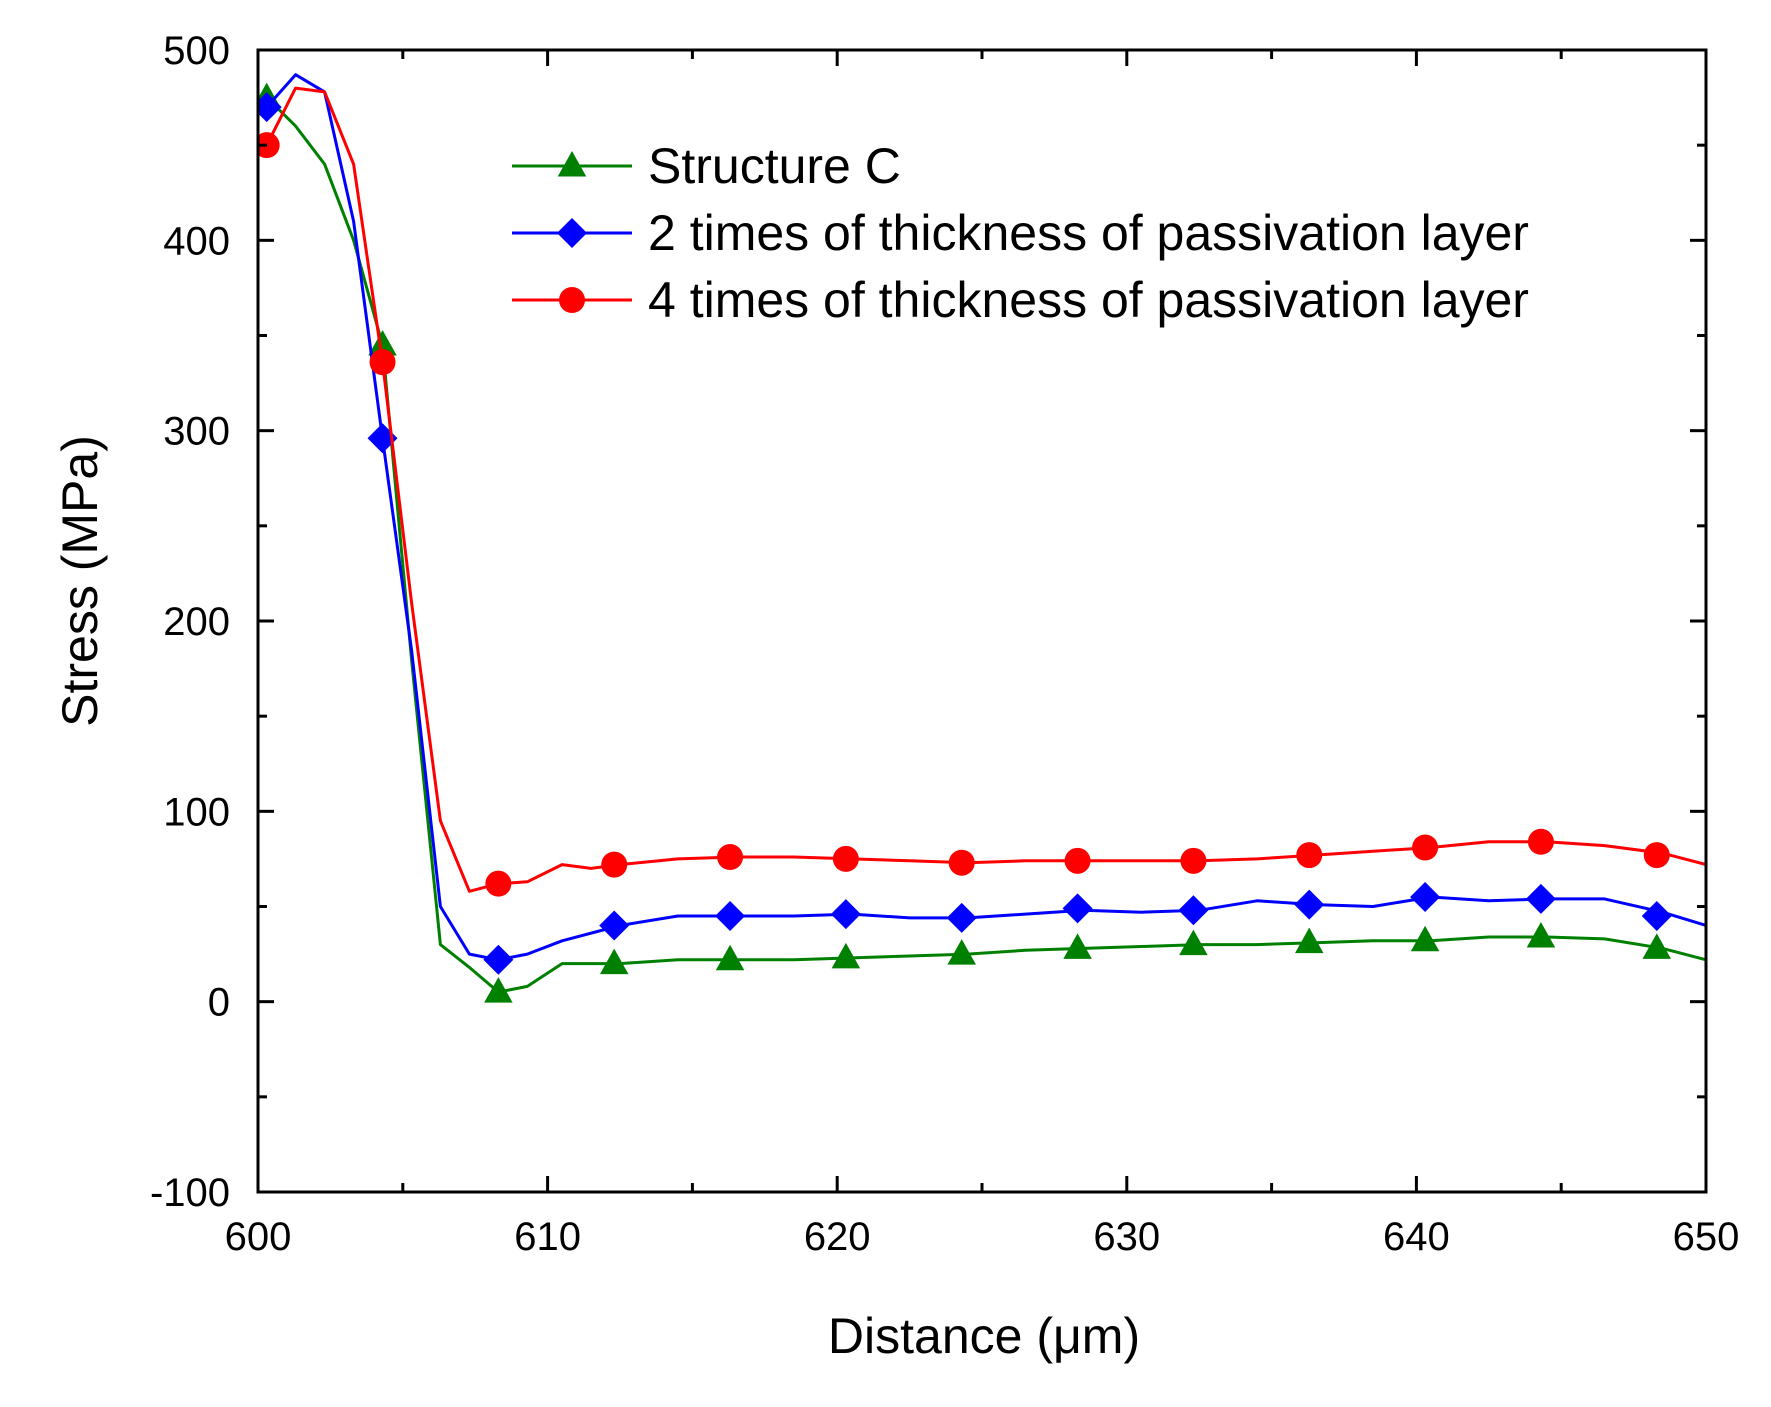 This screenshot has height=1407, width=1771. Describe the element at coordinates (774, 166) in the screenshot. I see `legend-label-1: Structure C` at that location.